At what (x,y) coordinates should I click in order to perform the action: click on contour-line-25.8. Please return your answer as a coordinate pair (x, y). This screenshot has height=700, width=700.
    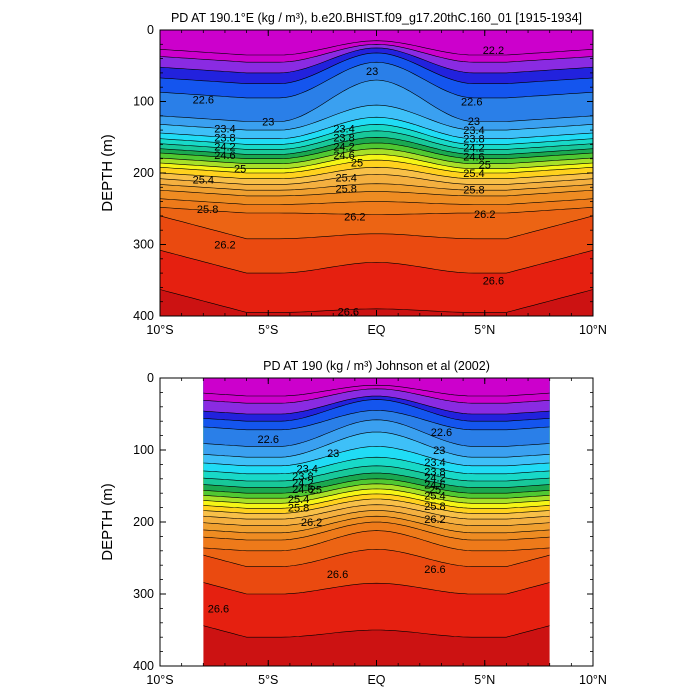
    Looking at the image, I should click on (376, 531).